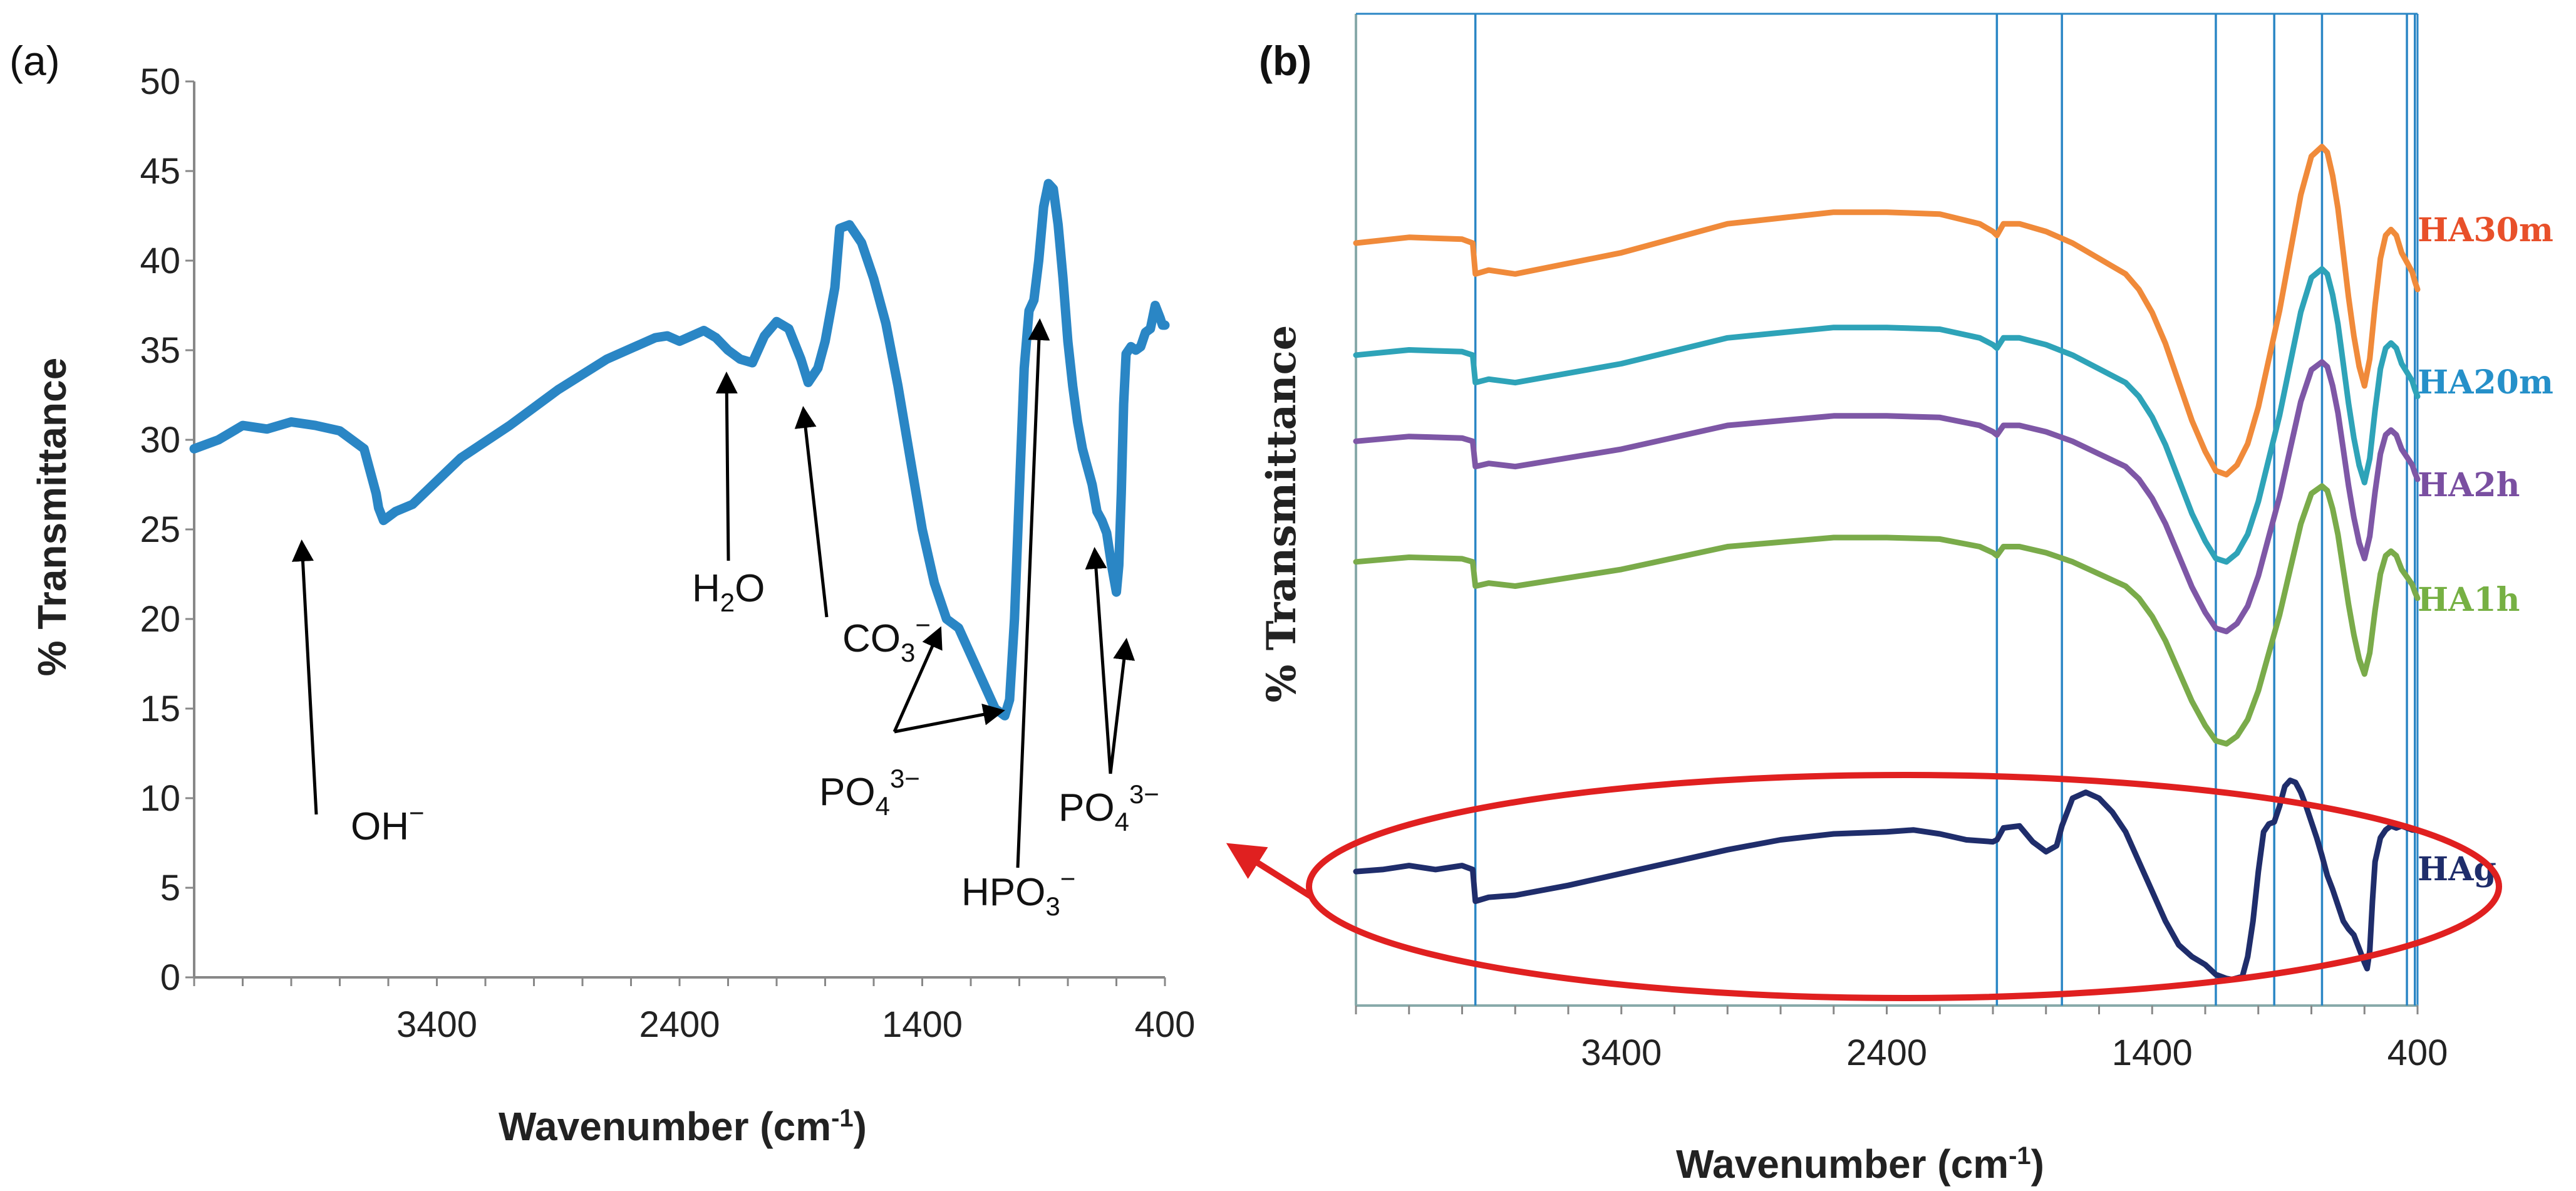 The height and width of the screenshot is (1191, 2576). What do you see at coordinates (1887, 615) in the screenshot?
I see `series-line-ha1h` at bounding box center [1887, 615].